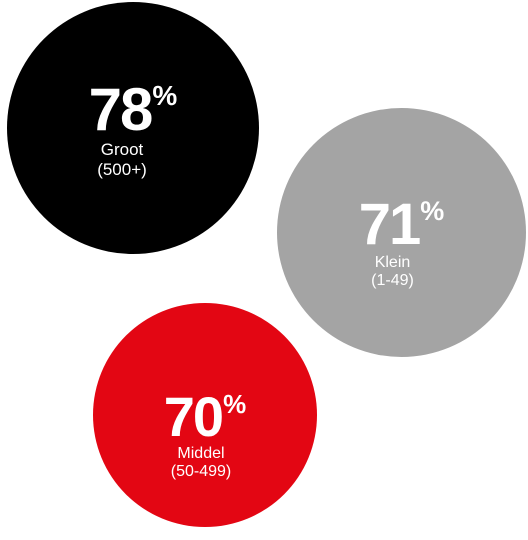 This screenshot has height=540, width=528. Describe the element at coordinates (165, 95) in the screenshot. I see `unit-groot: %` at that location.